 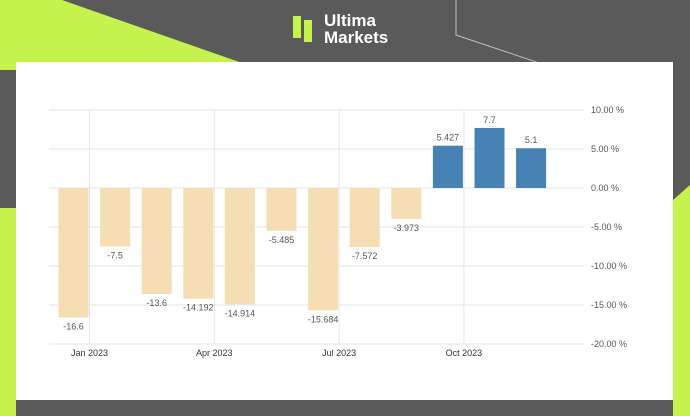 What do you see at coordinates (607, 110) in the screenshot?
I see `y-tick-label: 10.00 %` at bounding box center [607, 110].